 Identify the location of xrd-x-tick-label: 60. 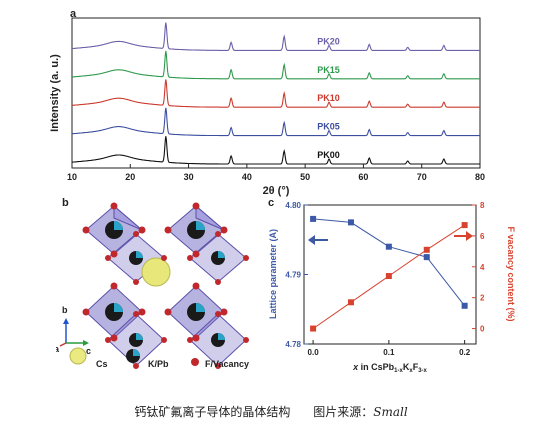
(363, 177).